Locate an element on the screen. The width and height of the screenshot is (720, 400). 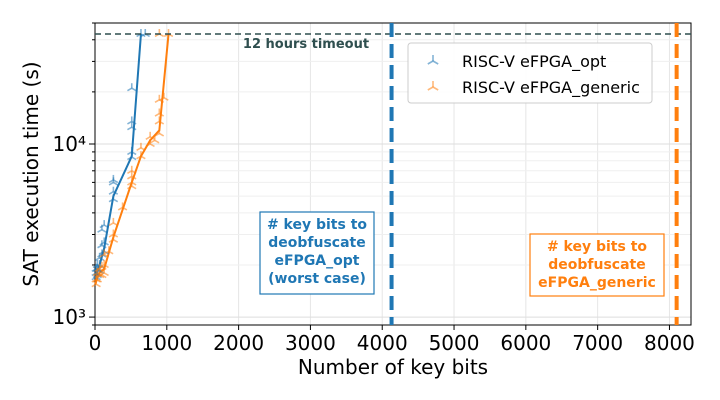
x-tick-label-5: 5000 is located at coordinates (454, 343).